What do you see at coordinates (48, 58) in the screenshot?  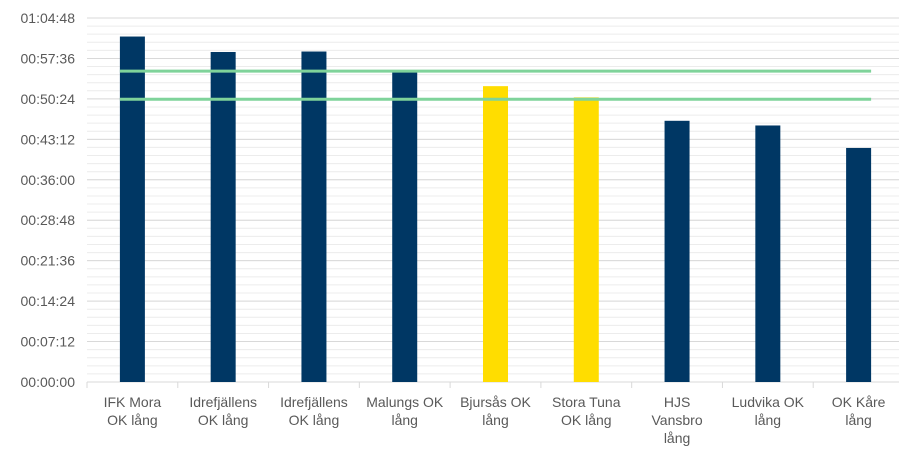 I see `y-tick-label: 00:57:36` at bounding box center [48, 58].